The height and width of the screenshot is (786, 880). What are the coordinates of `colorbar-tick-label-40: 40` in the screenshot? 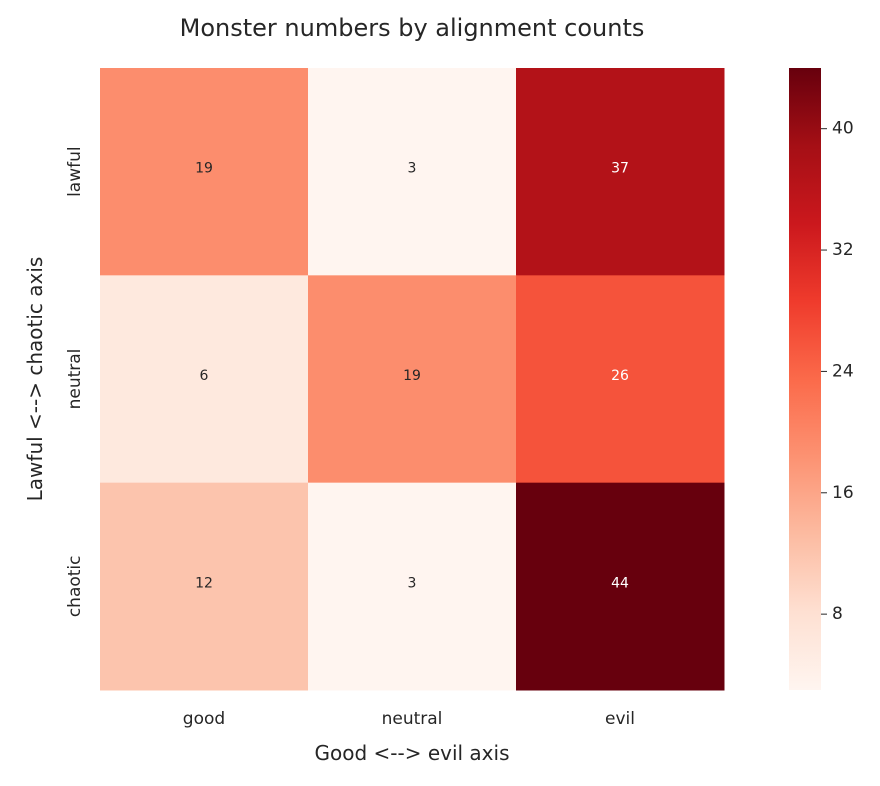 It's located at (843, 129).